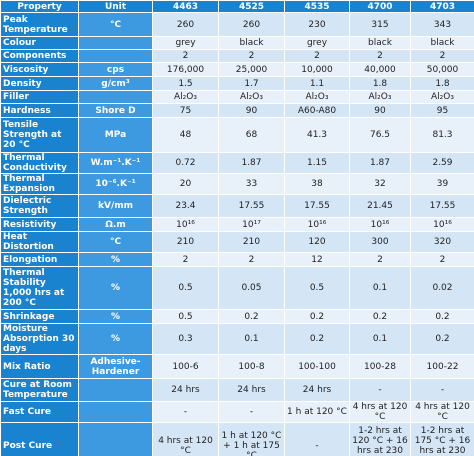  I want to click on value-cell: 25,000, so click(251, 69).